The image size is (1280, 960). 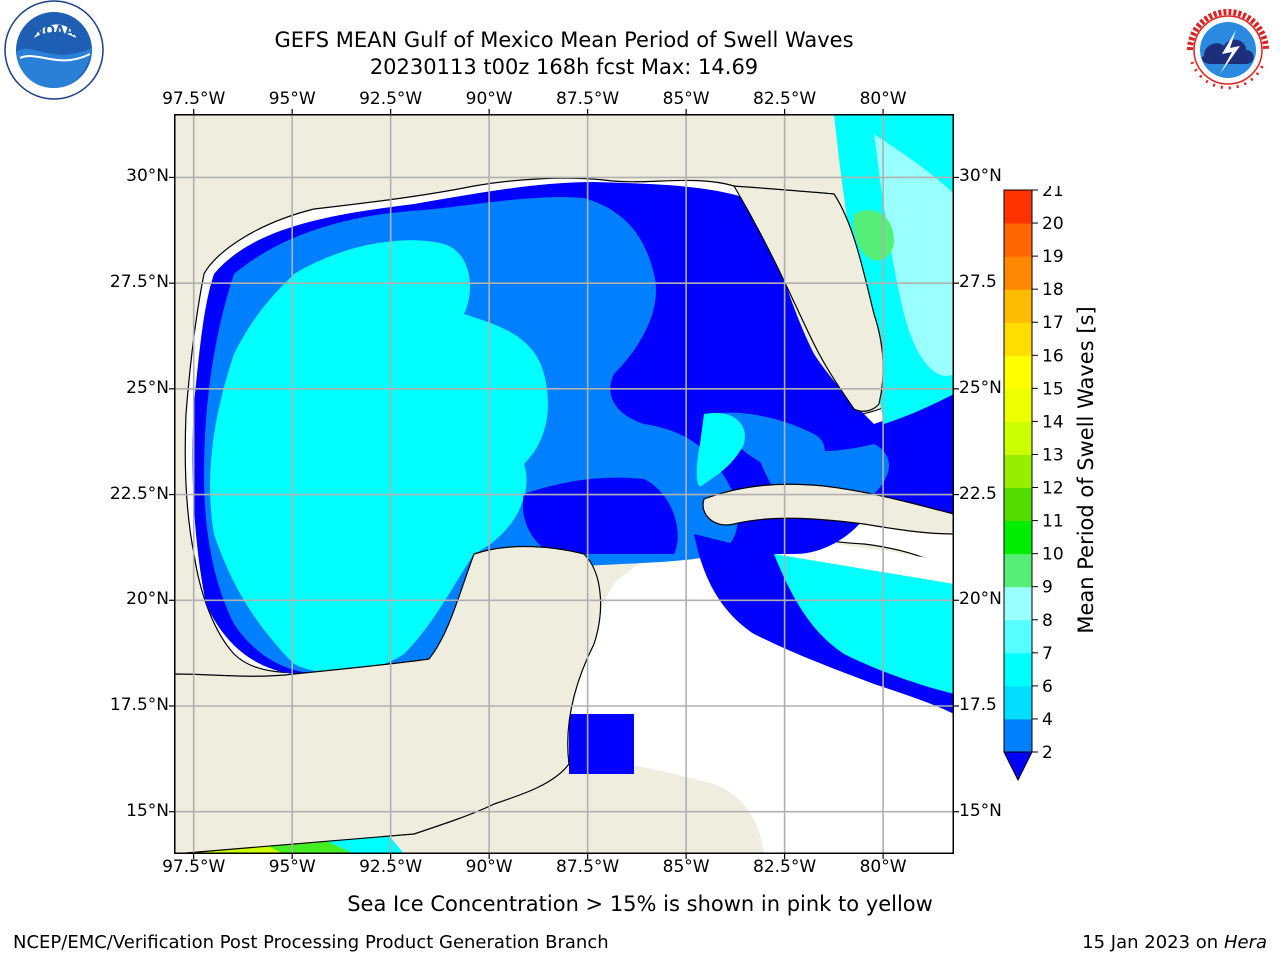 I want to click on lat-label-right: 20°N, so click(x=980, y=599).